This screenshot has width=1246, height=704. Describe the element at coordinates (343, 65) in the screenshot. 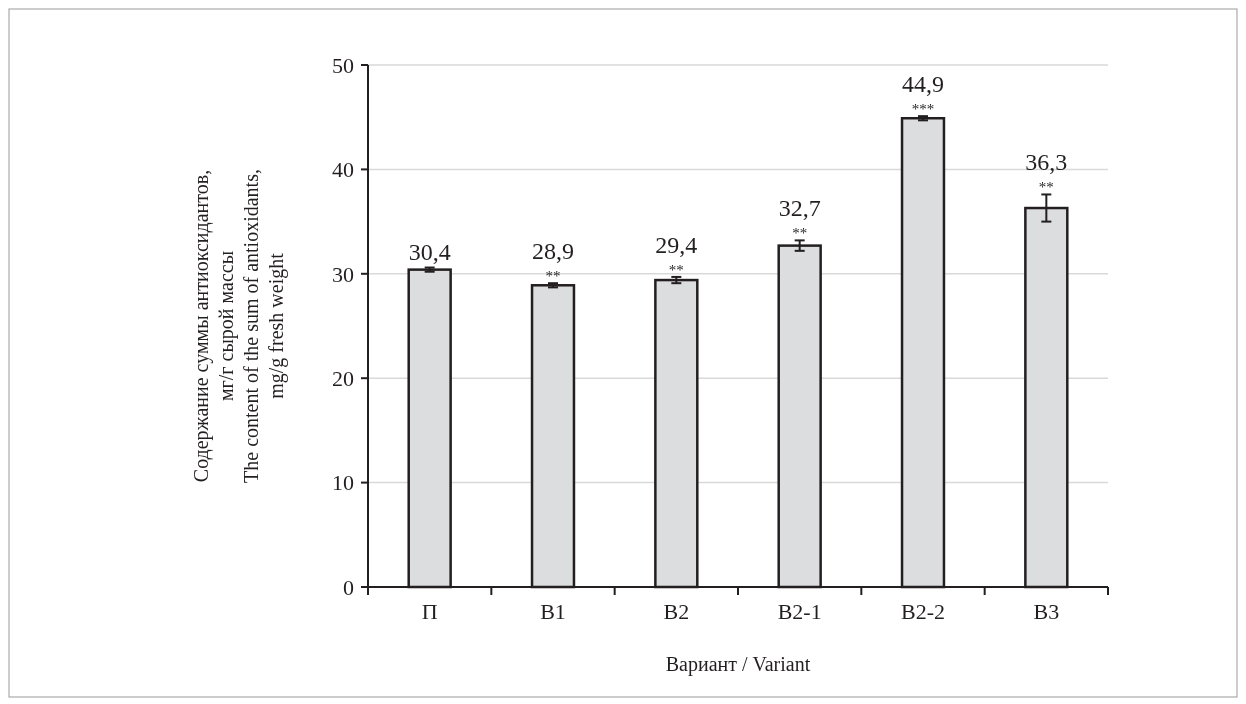

I see `y-tick-label: 50` at that location.